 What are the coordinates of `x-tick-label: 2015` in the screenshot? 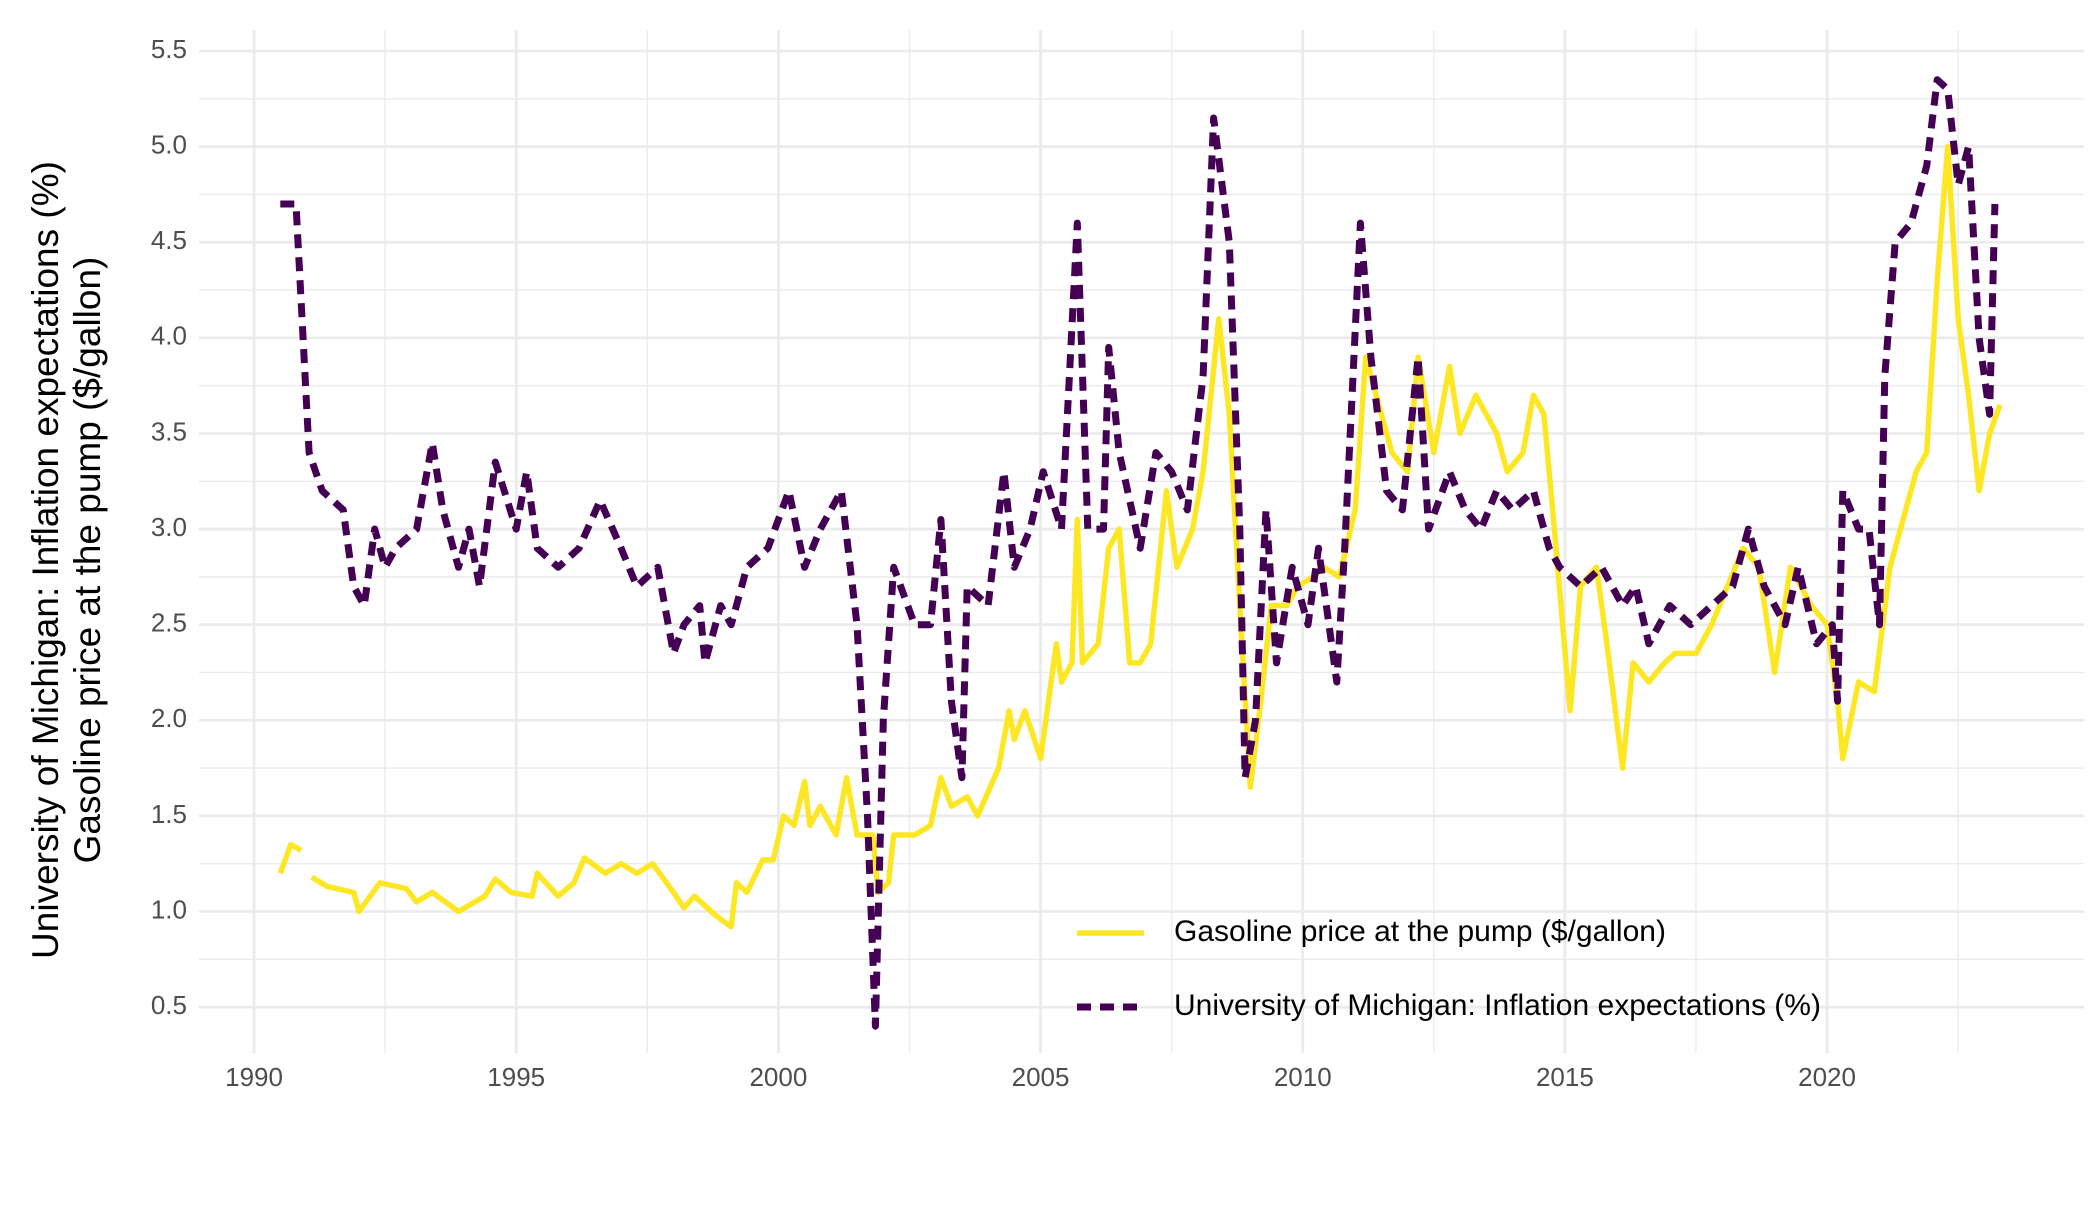 It's located at (1565, 1077).